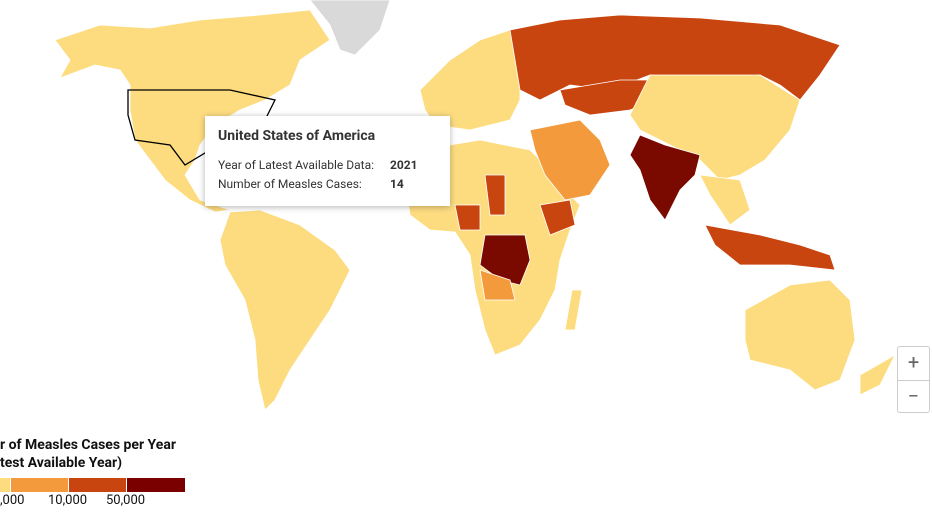 The width and height of the screenshot is (932, 514). I want to click on legend-scale, so click(92, 485).